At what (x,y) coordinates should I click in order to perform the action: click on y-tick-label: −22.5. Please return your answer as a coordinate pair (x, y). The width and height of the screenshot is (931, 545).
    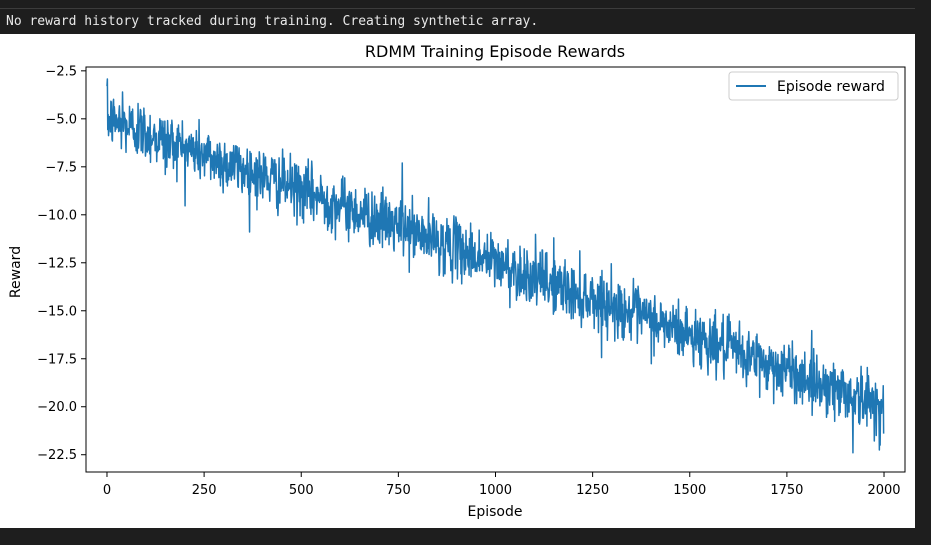
    Looking at the image, I should click on (57, 455).